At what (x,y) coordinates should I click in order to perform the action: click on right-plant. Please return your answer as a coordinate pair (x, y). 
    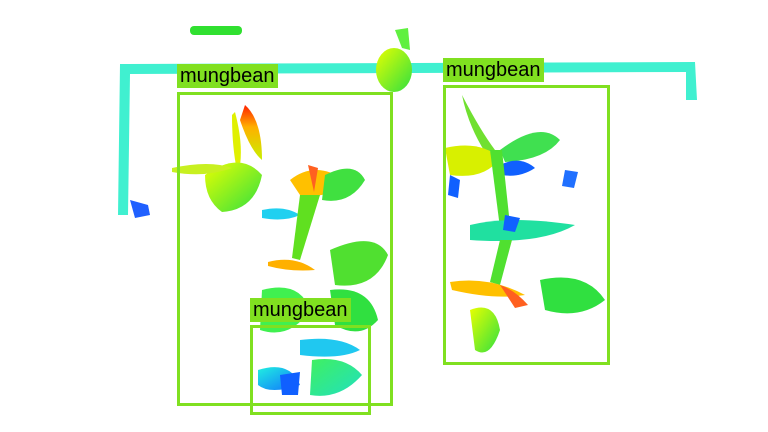
    Looking at the image, I should click on (525, 224).